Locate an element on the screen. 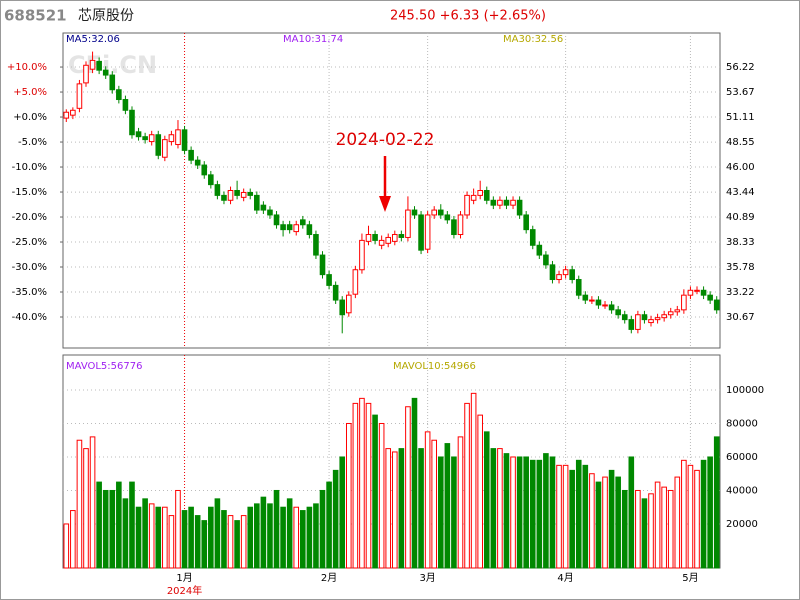 The width and height of the screenshot is (800, 600). x-tick-label: 5月 is located at coordinates (690, 578).